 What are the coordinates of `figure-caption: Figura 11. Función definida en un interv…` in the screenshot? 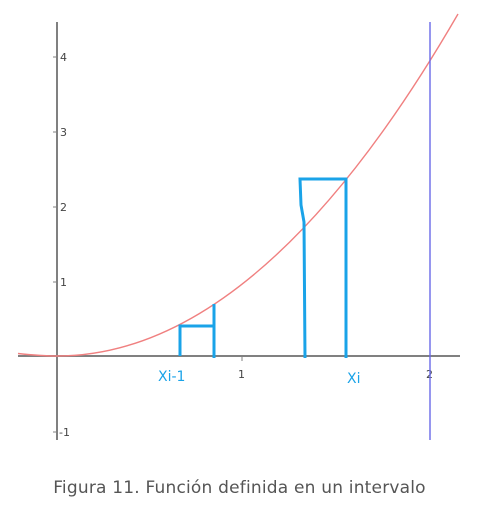 It's located at (239, 488).